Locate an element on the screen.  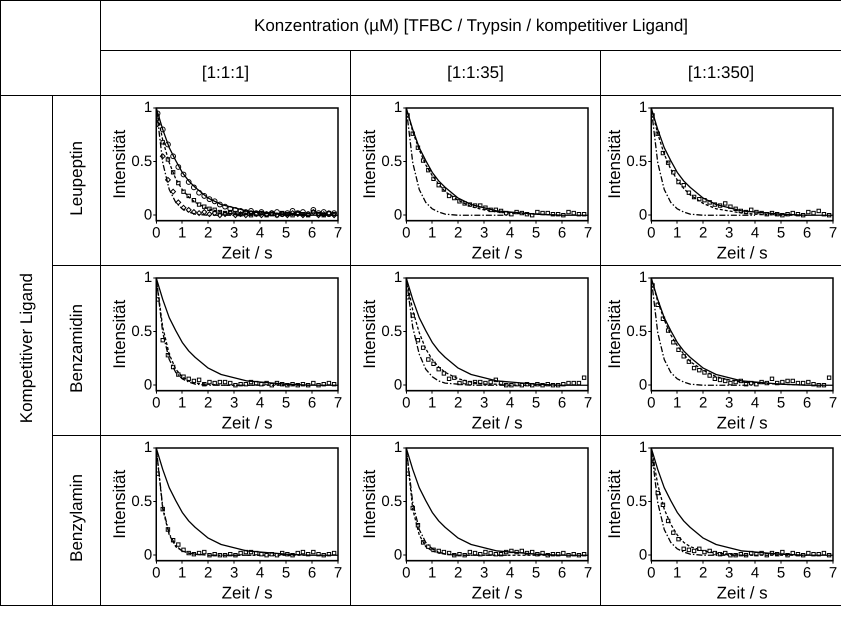
text: Benzylamin is located at coordinates (76, 518).